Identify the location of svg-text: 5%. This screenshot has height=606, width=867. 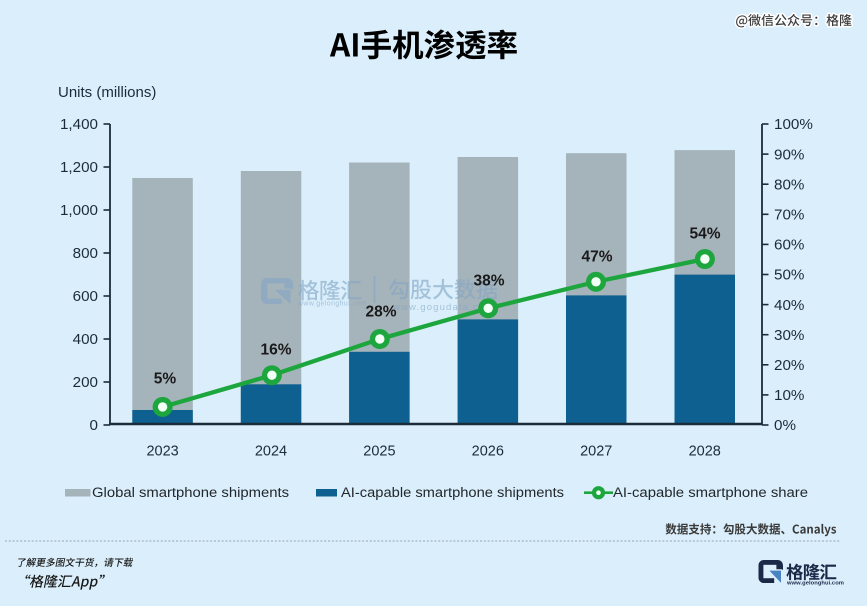
(165, 378).